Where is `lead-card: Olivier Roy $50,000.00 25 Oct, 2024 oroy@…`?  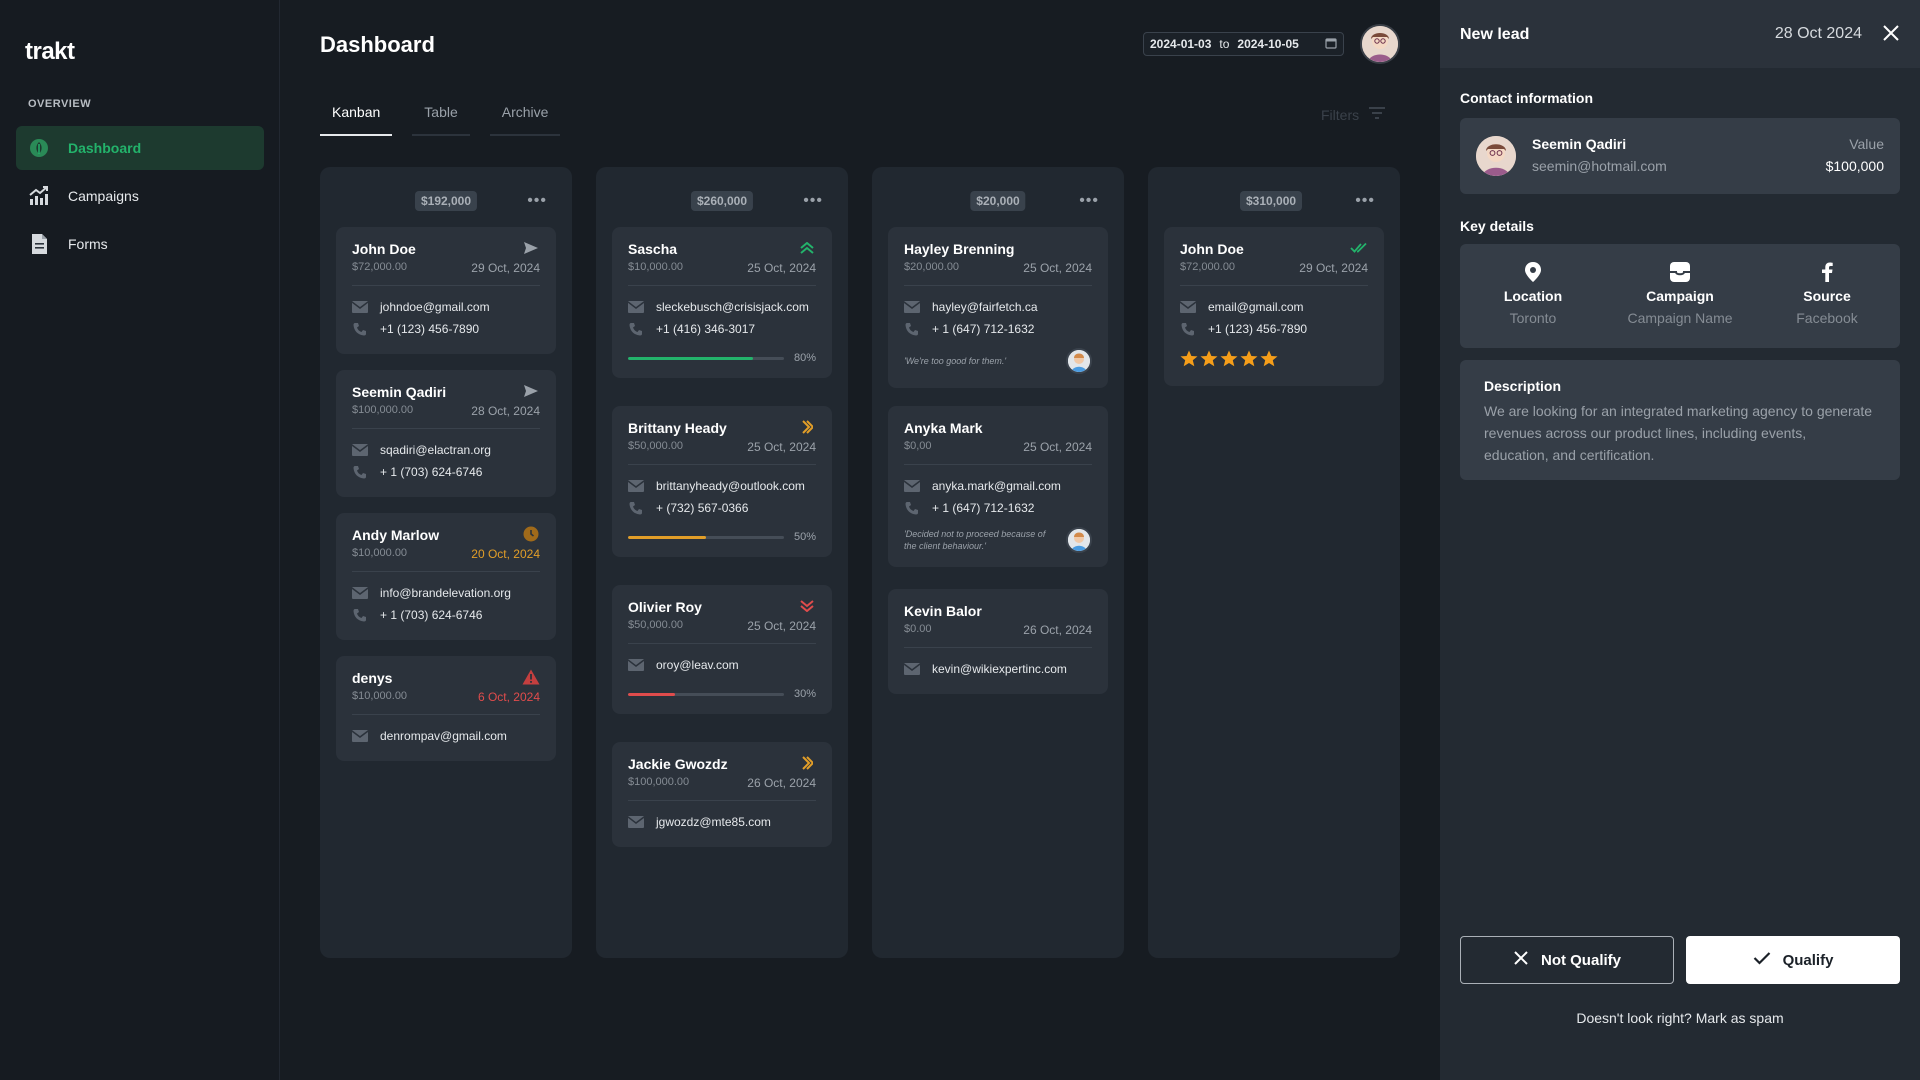 lead-card: Olivier Roy $50,000.00 25 Oct, 2024 oroy@… is located at coordinates (722, 649).